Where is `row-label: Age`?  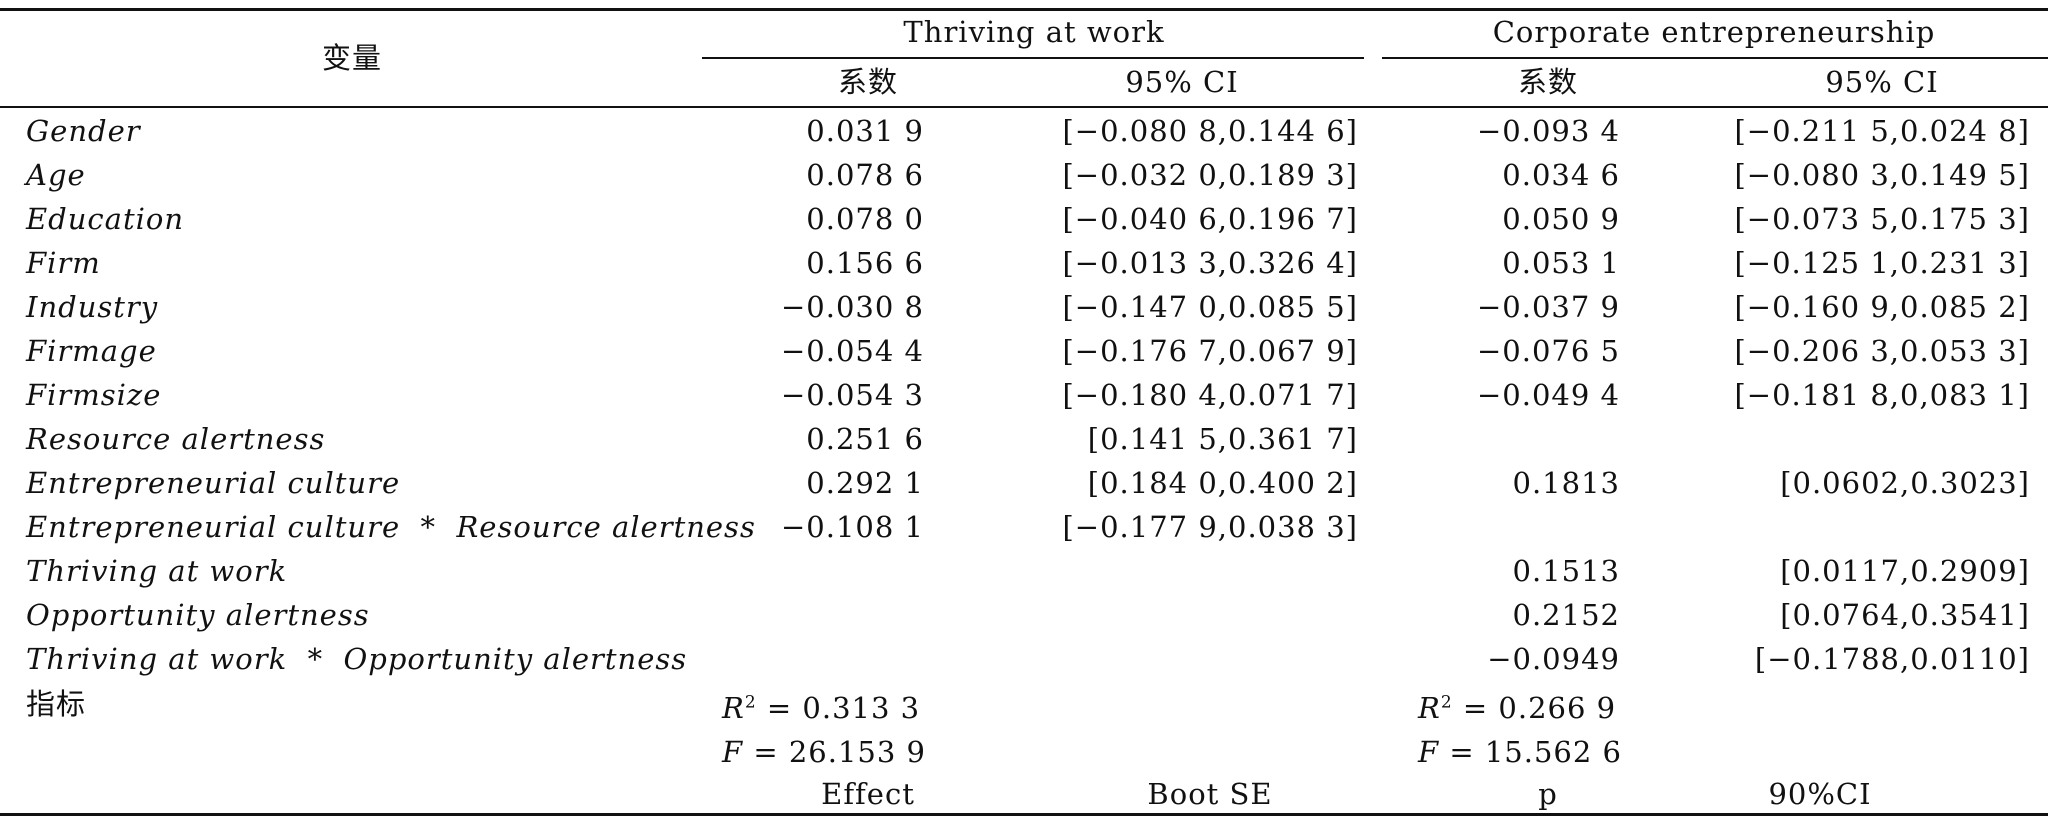 row-label: Age is located at coordinates (56, 175).